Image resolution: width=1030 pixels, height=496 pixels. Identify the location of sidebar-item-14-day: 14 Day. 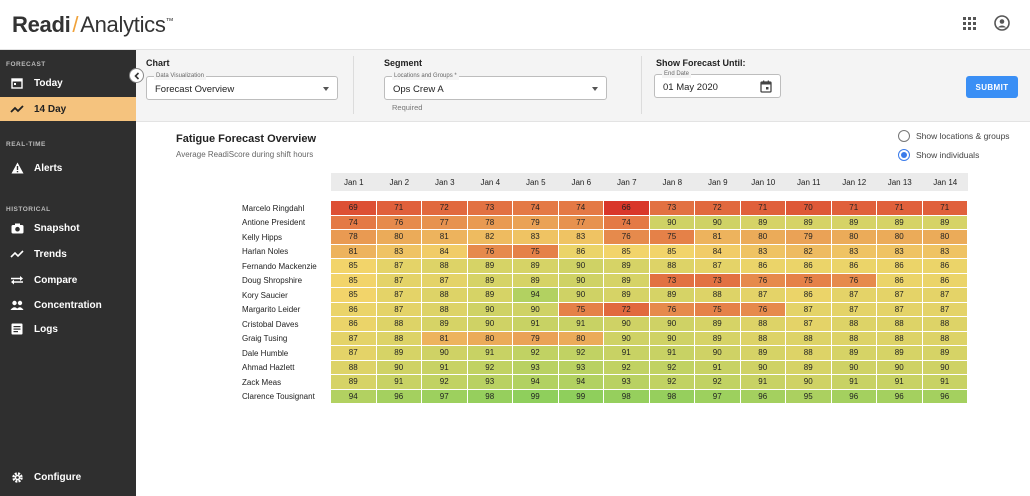
(68, 109).